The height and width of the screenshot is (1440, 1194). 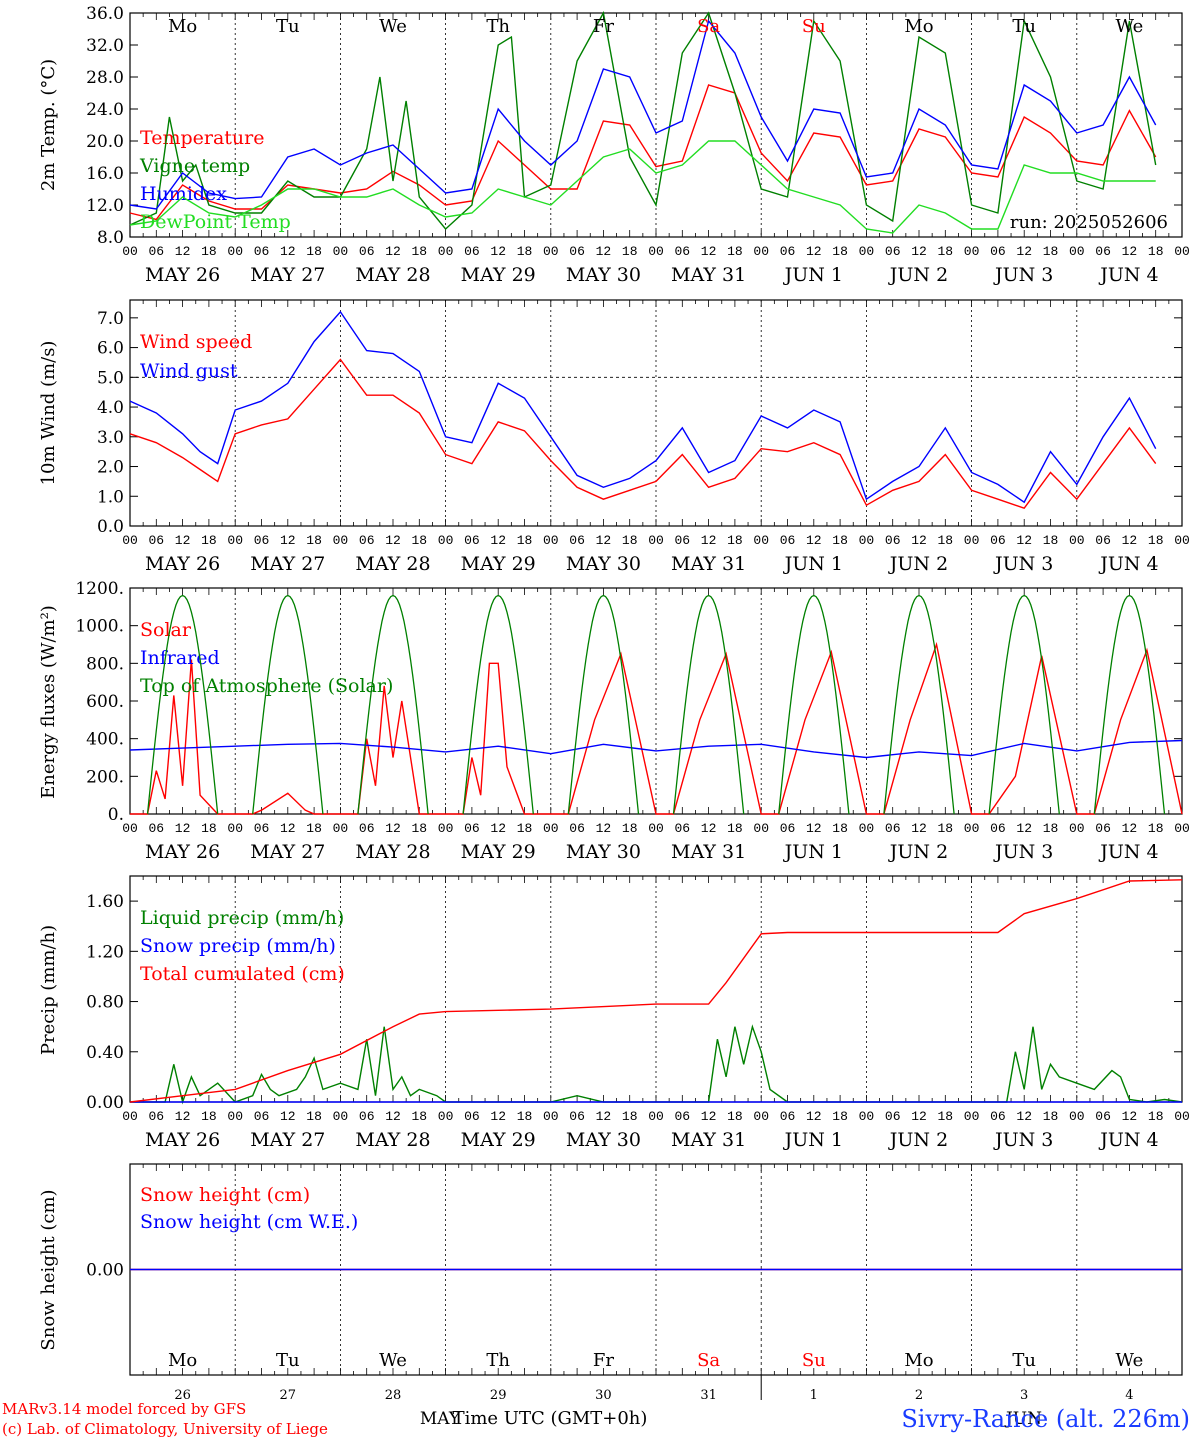 I want to click on series-line-humidex, so click(x=643, y=114).